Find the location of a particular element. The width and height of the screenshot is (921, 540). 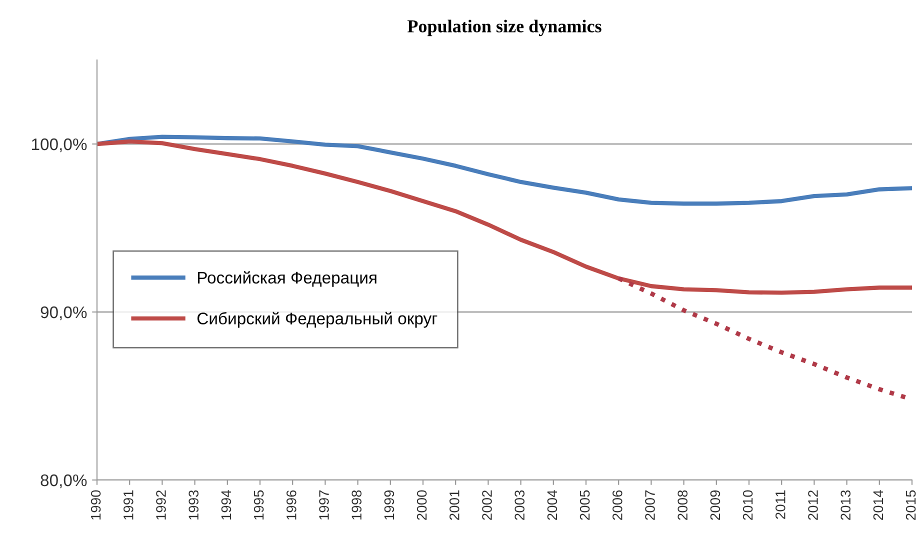

x-tick-label: 2006 is located at coordinates (617, 505).